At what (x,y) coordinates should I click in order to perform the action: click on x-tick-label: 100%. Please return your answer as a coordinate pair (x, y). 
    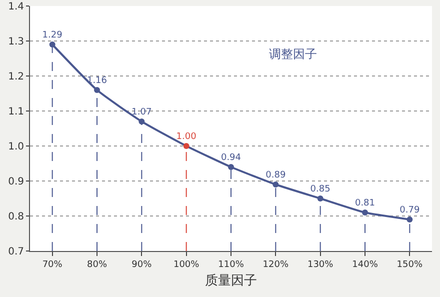
    Looking at the image, I should click on (186, 265).